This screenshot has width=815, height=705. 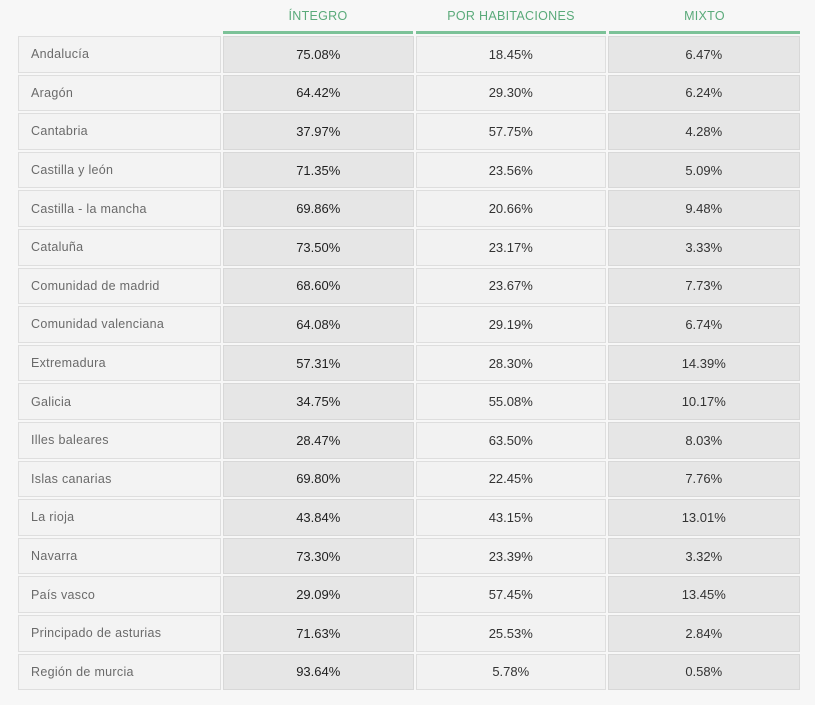 I want to click on region-cell: Galicia, so click(x=119, y=401).